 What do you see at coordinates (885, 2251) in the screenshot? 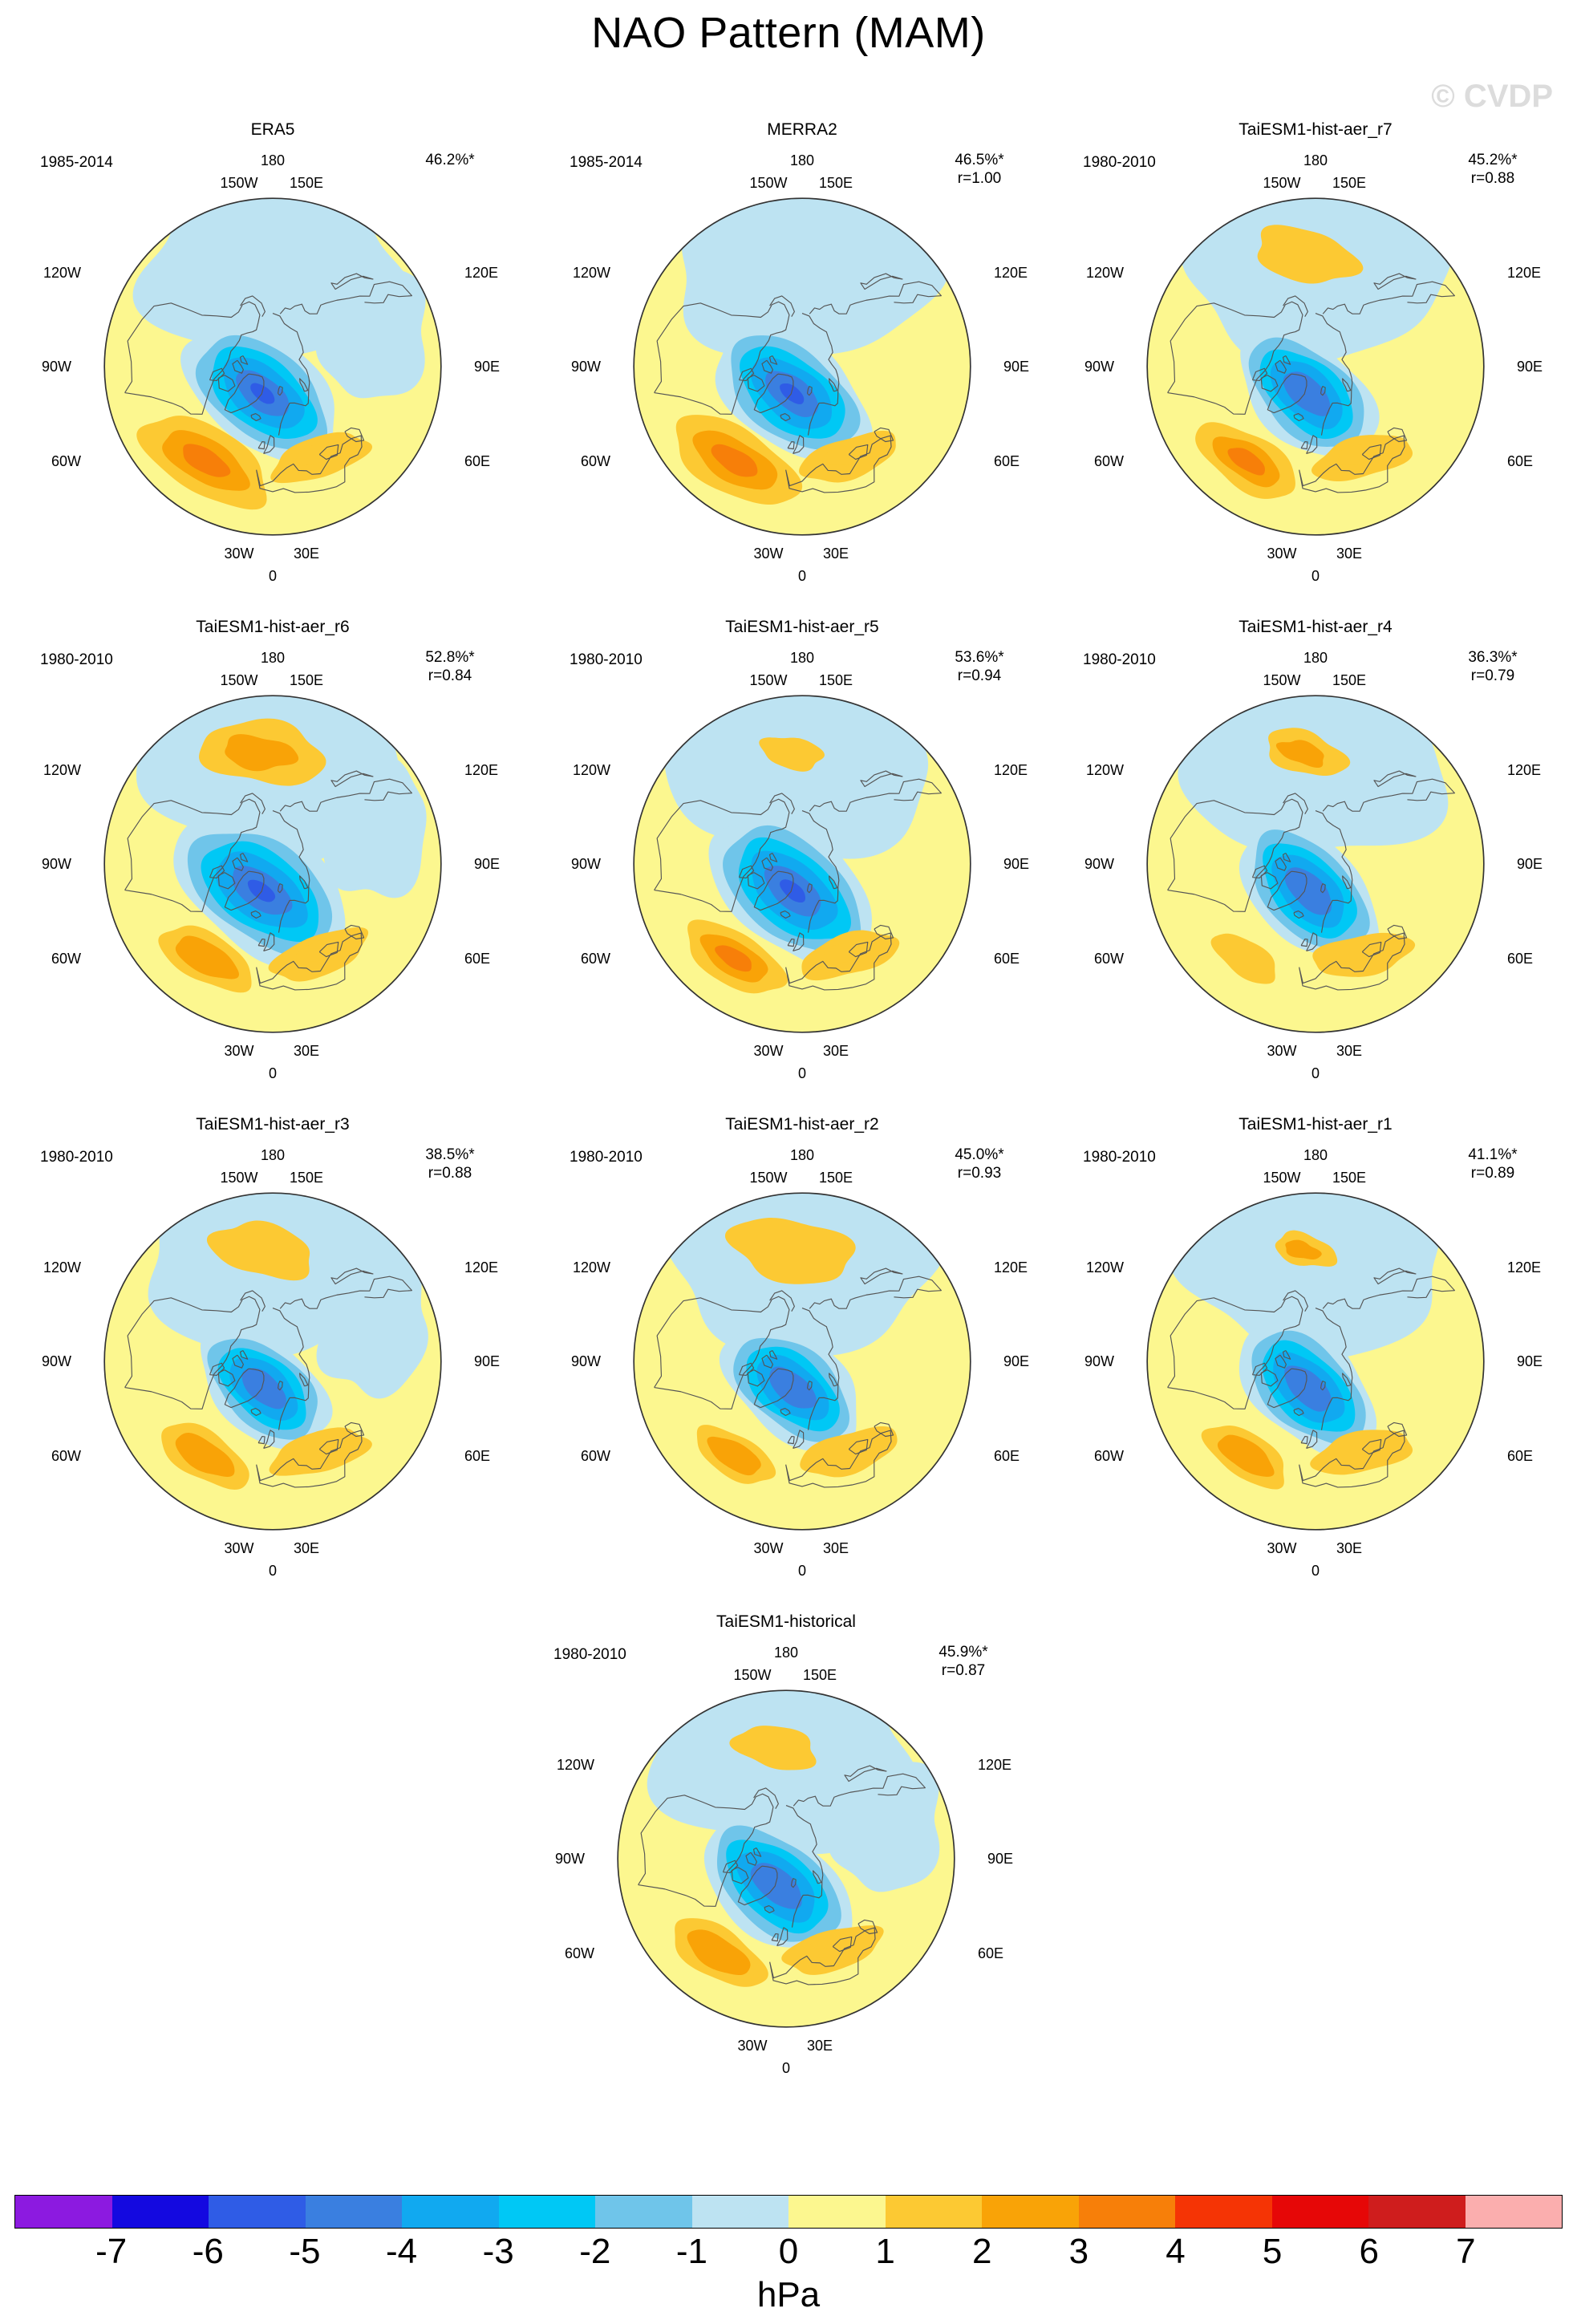
I see `colorbar-tick-label: 1` at bounding box center [885, 2251].